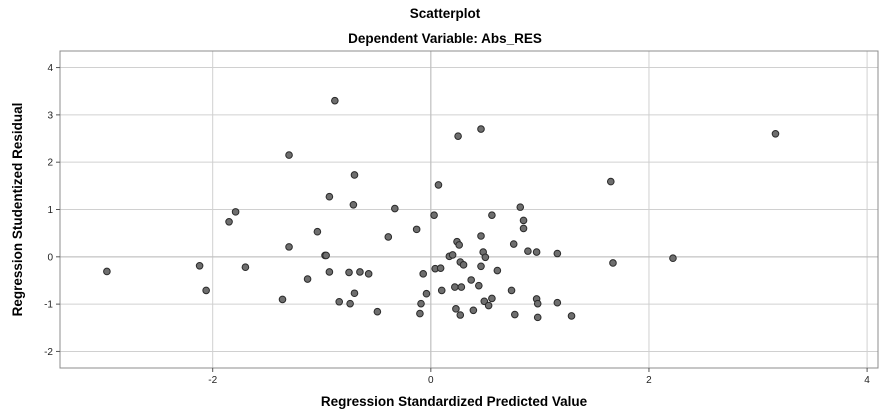  What do you see at coordinates (445, 13) in the screenshot?
I see `chart-title: Scatterplot` at bounding box center [445, 13].